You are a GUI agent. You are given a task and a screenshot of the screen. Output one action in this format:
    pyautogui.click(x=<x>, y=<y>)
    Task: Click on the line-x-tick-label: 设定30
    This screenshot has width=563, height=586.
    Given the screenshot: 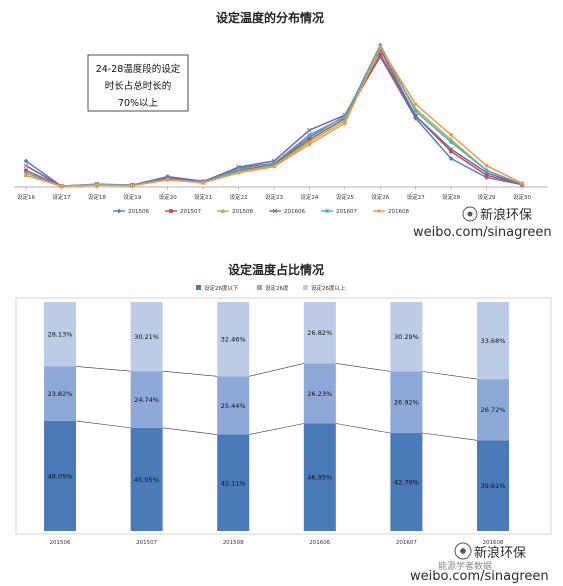 What is the action you would take?
    pyautogui.click(x=522, y=197)
    